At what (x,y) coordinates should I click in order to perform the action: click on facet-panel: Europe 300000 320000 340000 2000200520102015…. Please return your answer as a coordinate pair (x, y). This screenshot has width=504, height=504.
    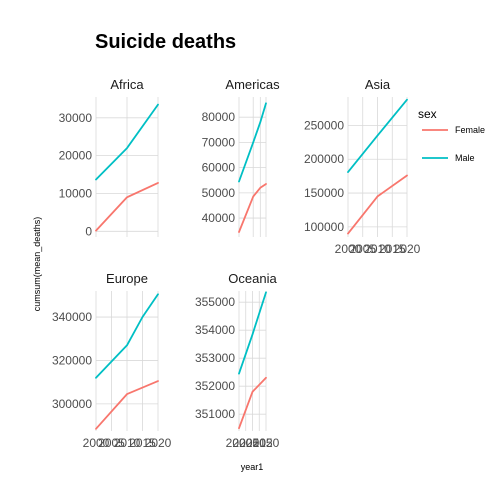
    Looking at the image, I should click on (112, 360).